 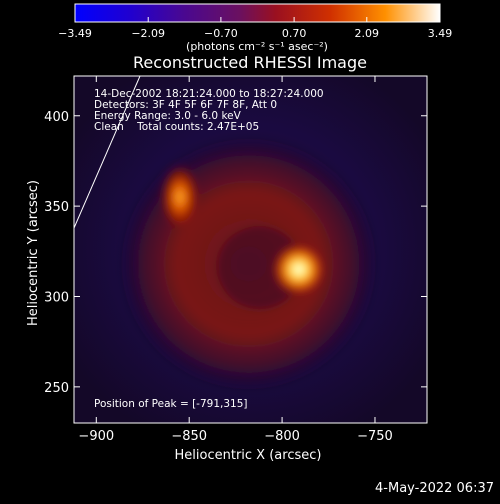 I want to click on x-tick-label: −800, so click(x=282, y=436).